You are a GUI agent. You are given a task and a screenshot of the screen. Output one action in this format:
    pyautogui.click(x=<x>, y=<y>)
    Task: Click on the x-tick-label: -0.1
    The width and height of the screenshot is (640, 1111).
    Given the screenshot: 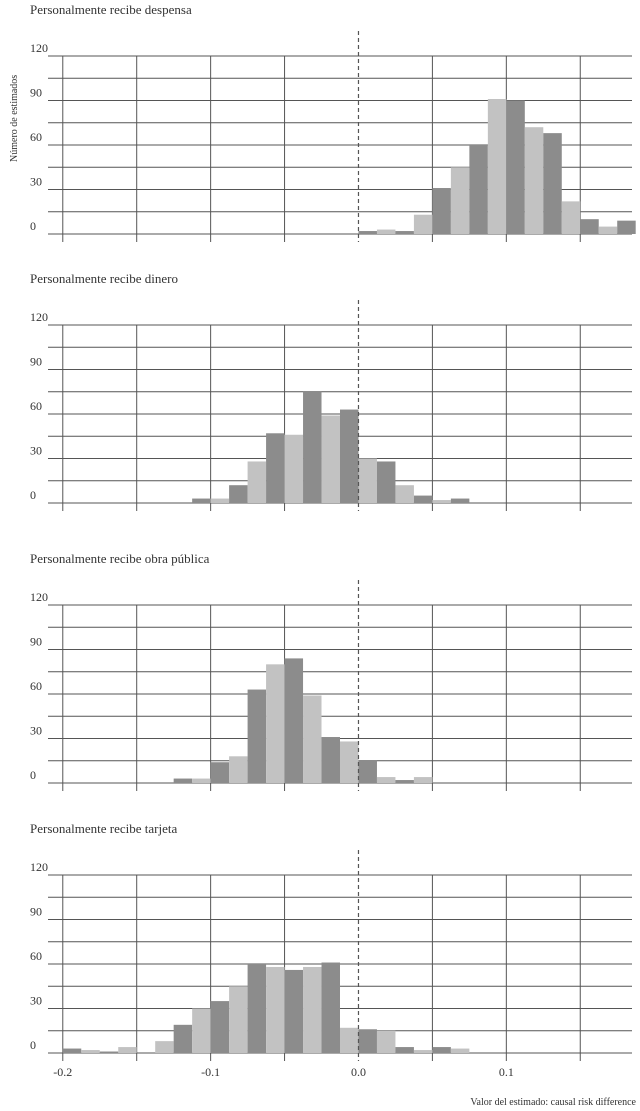 What is the action you would take?
    pyautogui.click(x=210, y=1072)
    